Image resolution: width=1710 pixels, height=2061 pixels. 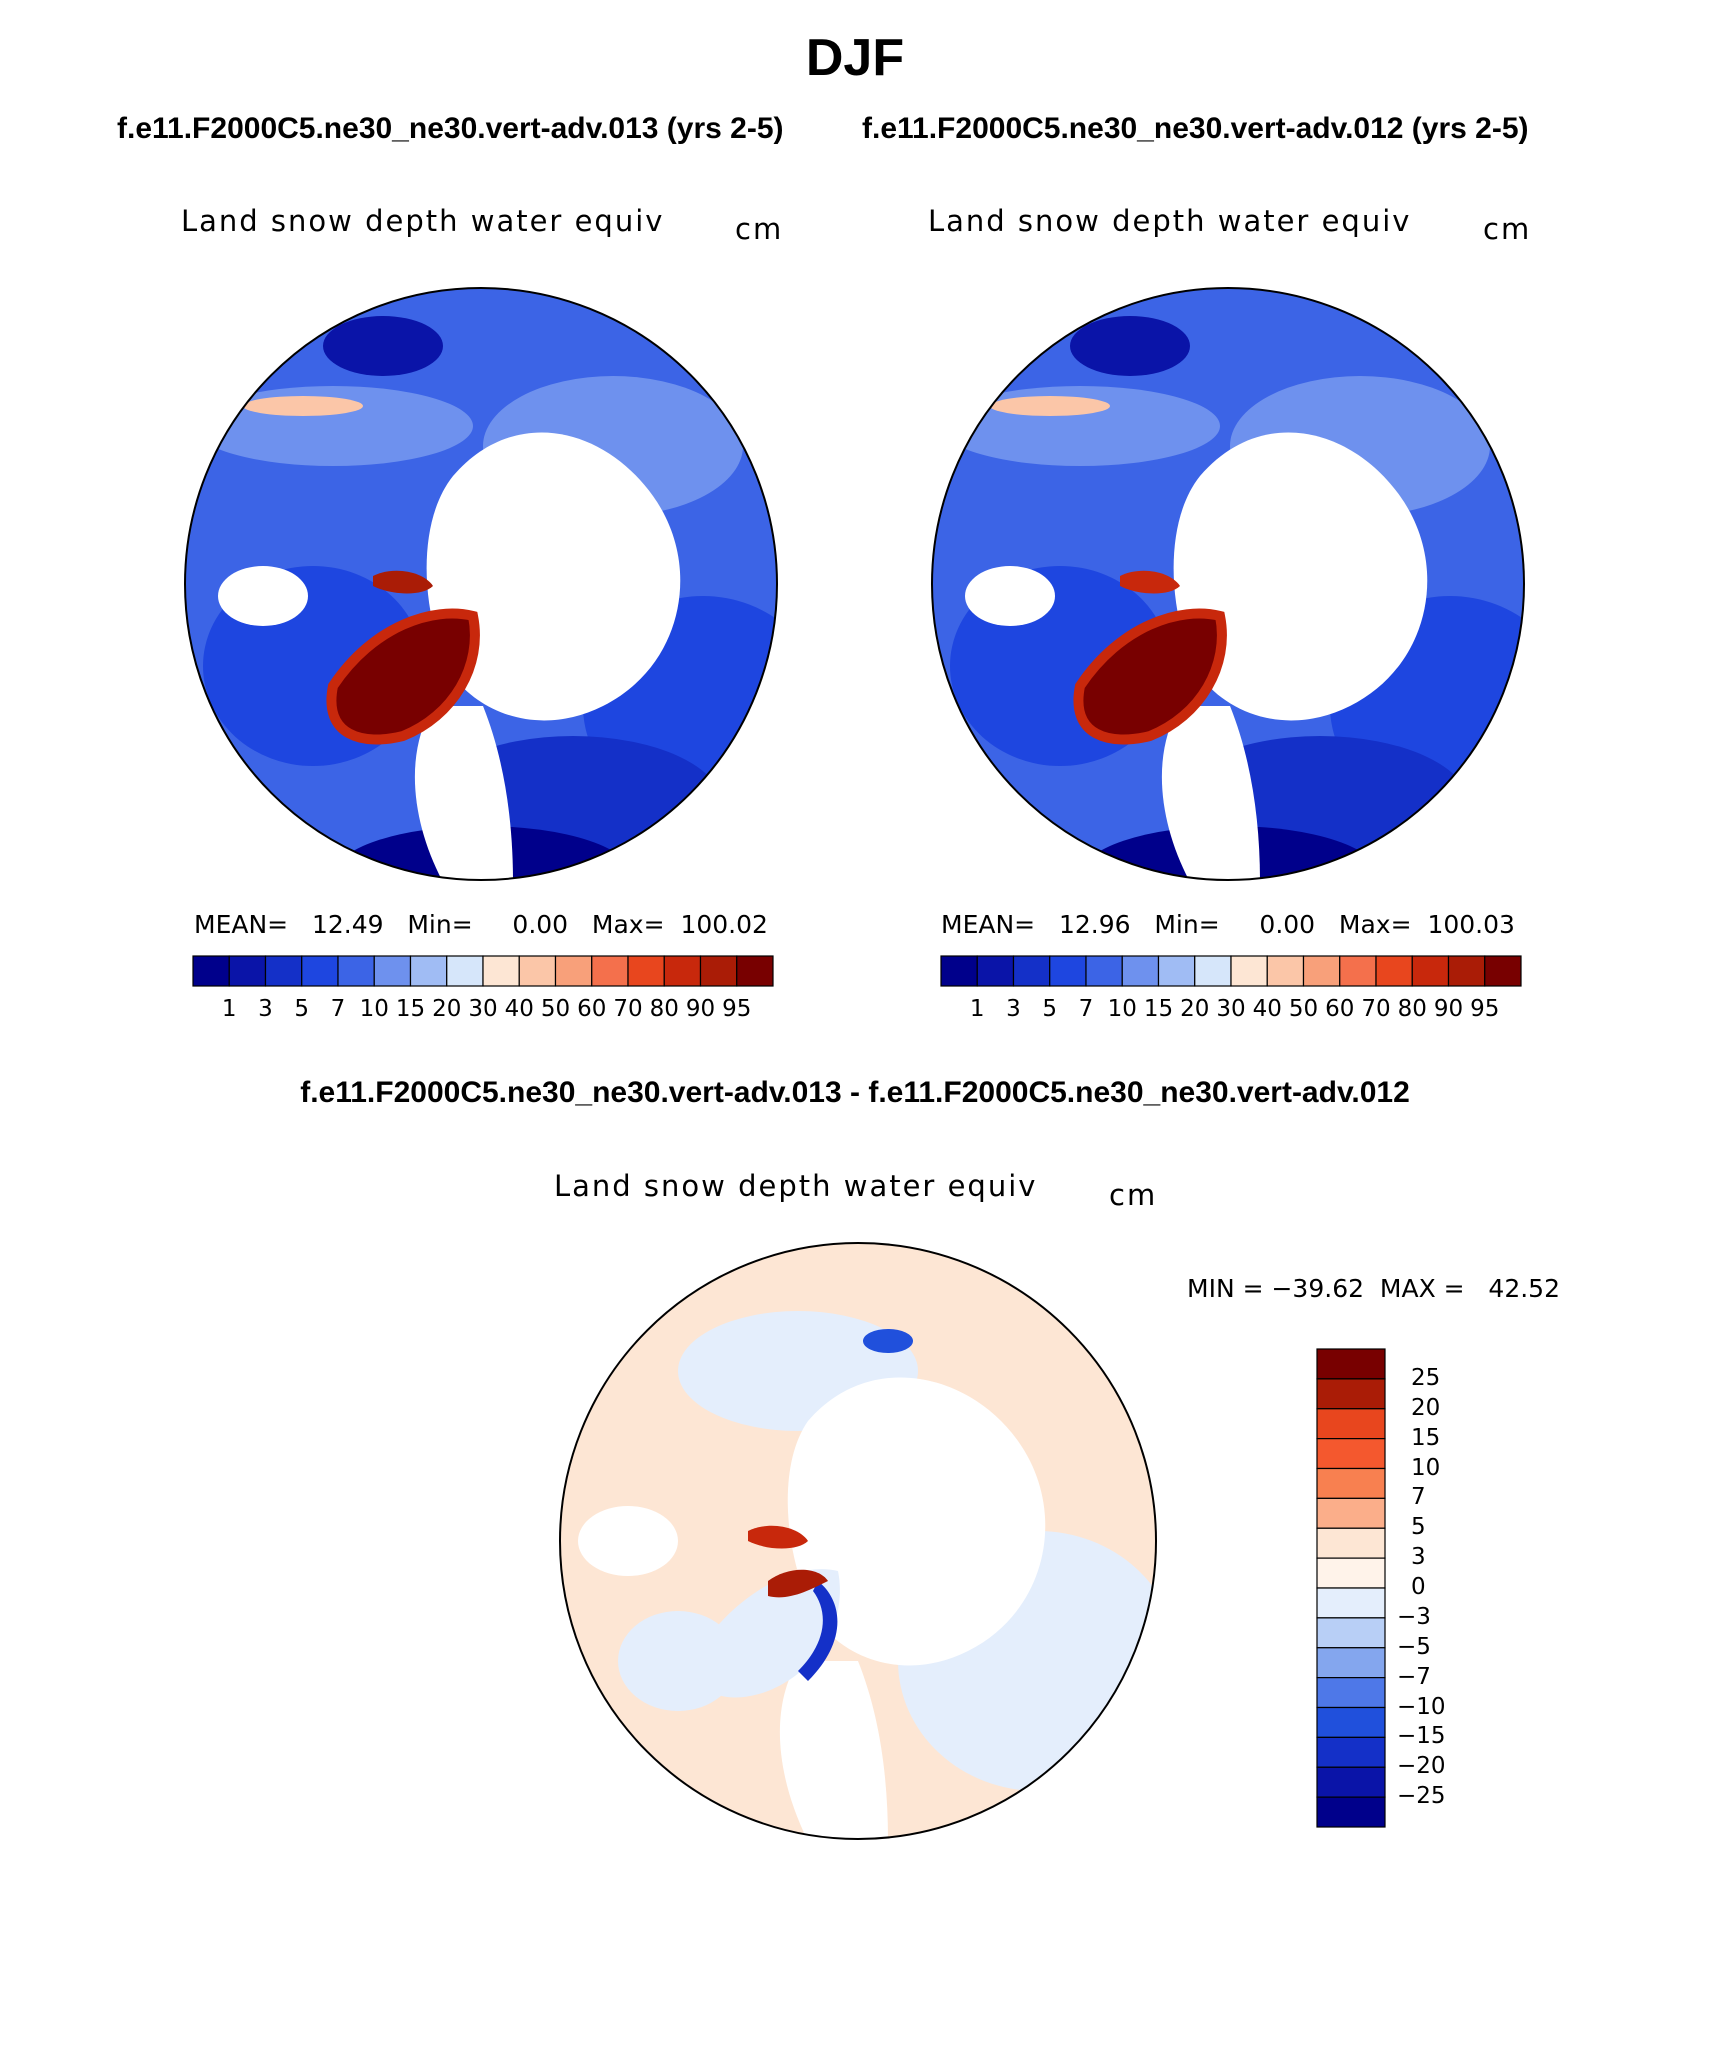 What do you see at coordinates (916, 1521) in the screenshot?
I see `map3-arctic-ocean` at bounding box center [916, 1521].